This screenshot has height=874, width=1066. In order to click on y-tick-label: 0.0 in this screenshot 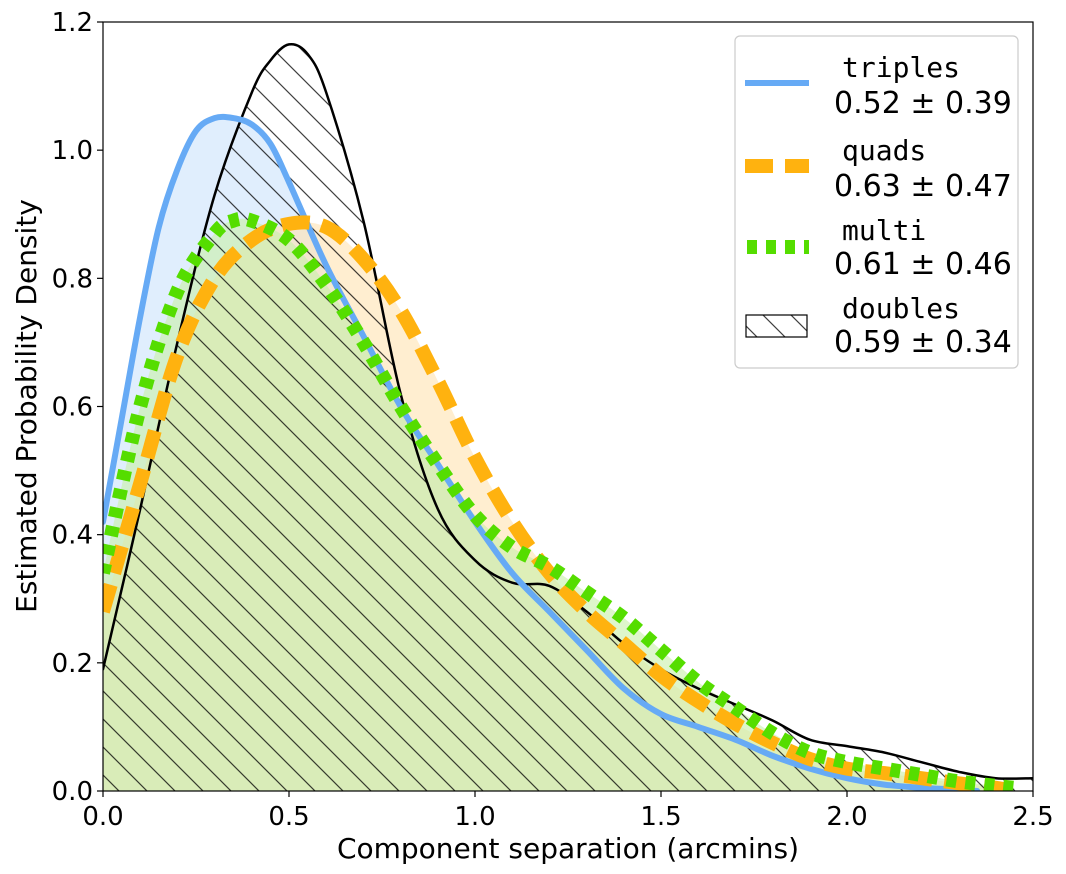, I will do `click(72, 792)`.